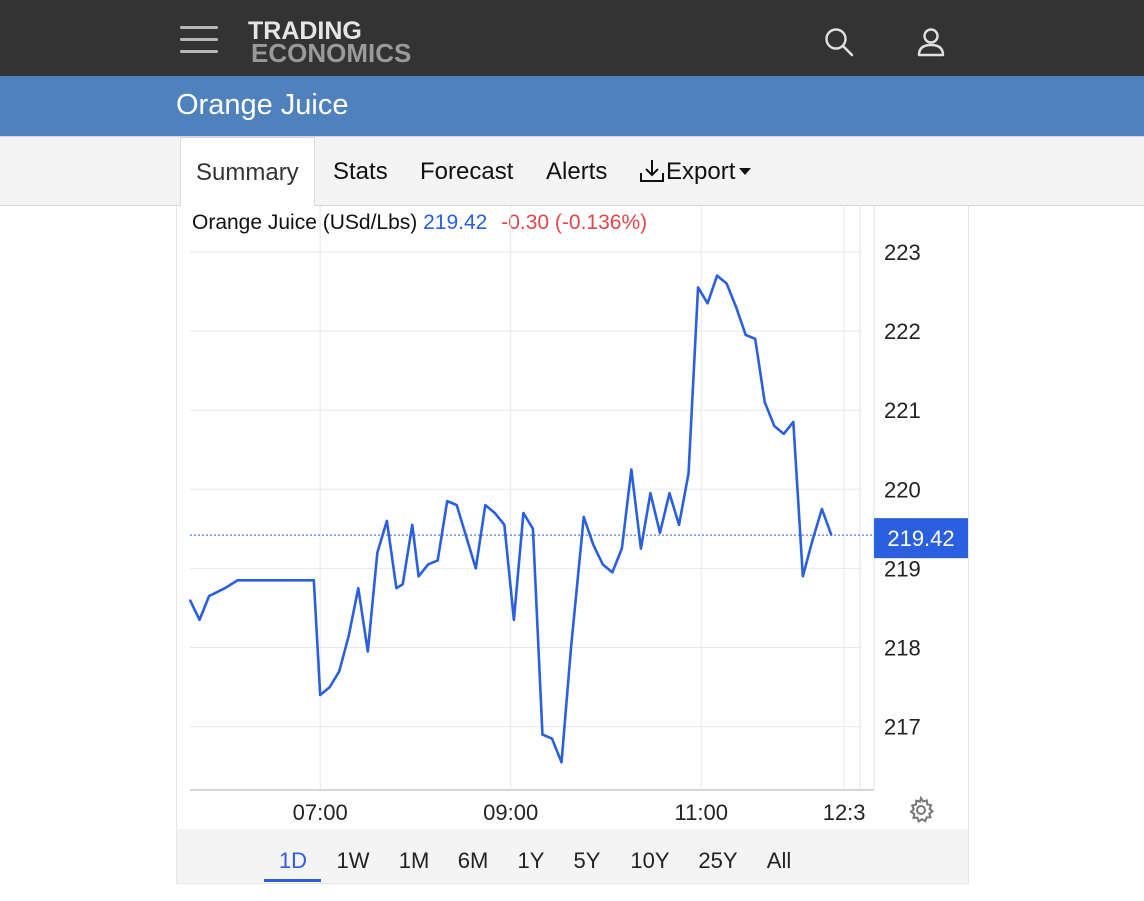  I want to click on range-25y: 25Y, so click(718, 860).